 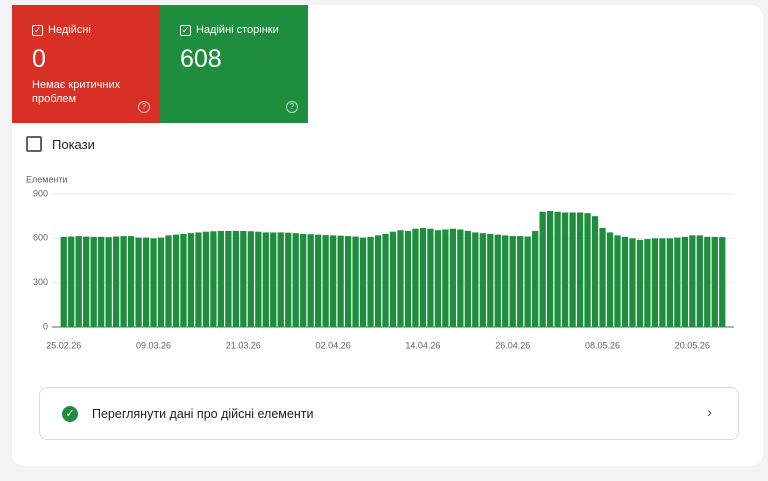 I want to click on x-tick-label: 08.05.26, so click(x=602, y=345).